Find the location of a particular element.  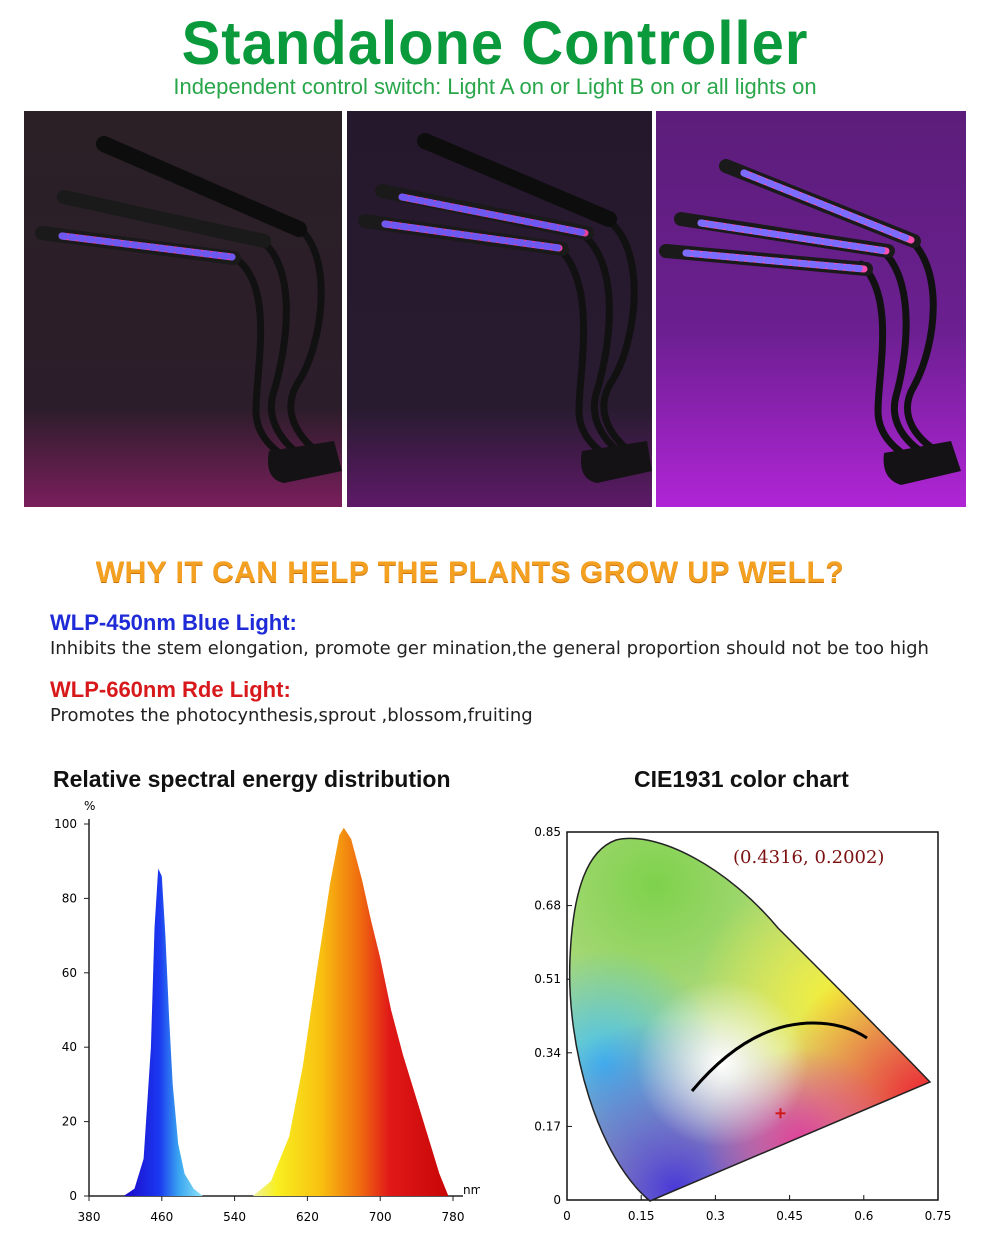

cie-y-tick-label: 0.51 is located at coordinates (547, 979).